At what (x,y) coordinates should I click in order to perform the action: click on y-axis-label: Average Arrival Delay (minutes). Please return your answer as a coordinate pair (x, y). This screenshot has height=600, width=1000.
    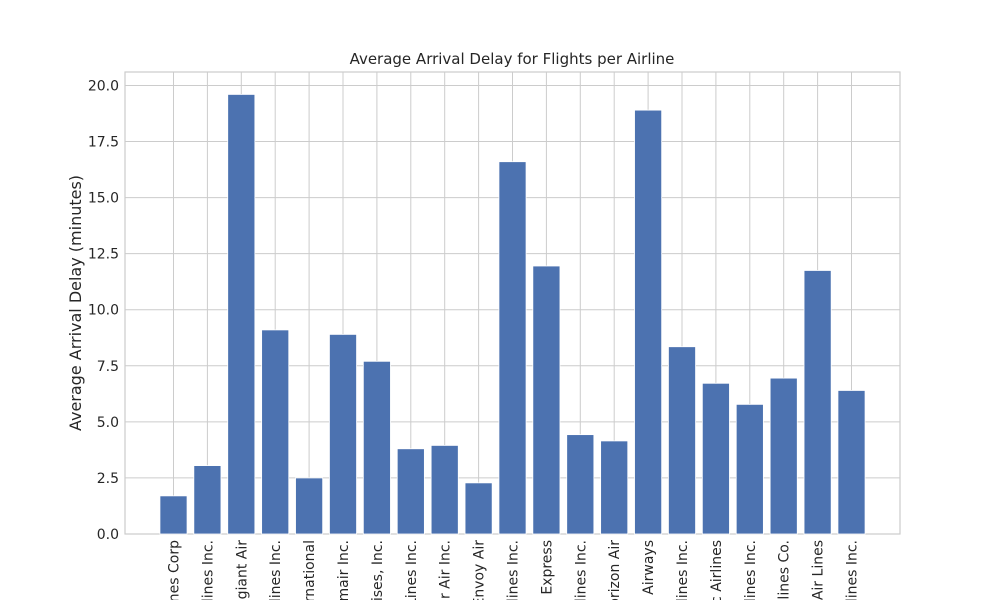
    Looking at the image, I should click on (75, 303).